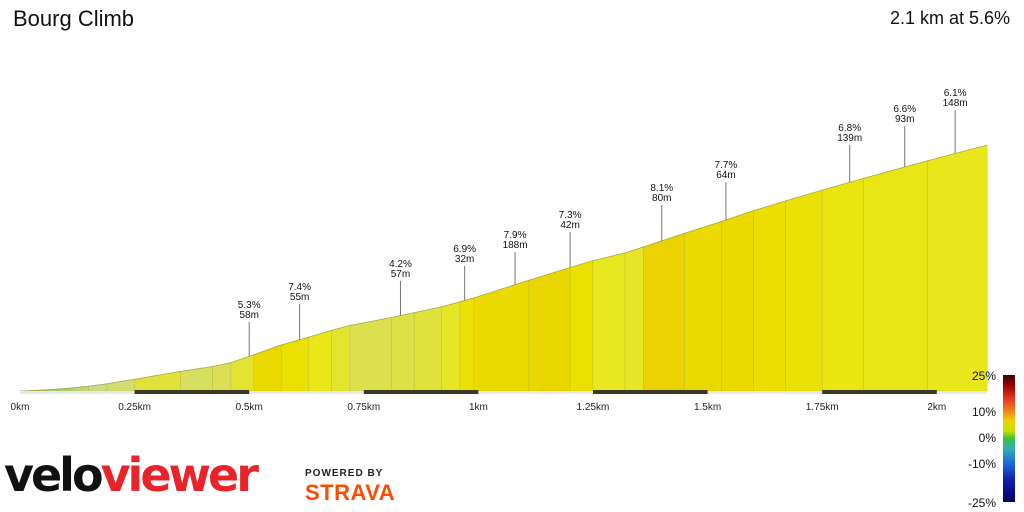  I want to click on annotation-length: 148m, so click(955, 103).